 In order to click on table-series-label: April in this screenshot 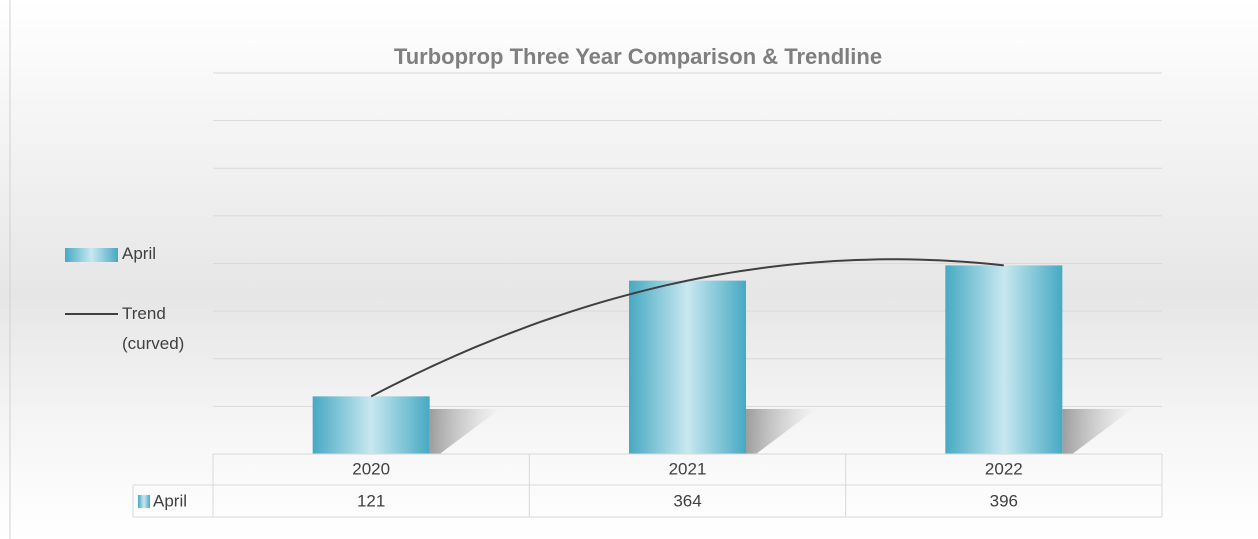, I will do `click(170, 500)`.